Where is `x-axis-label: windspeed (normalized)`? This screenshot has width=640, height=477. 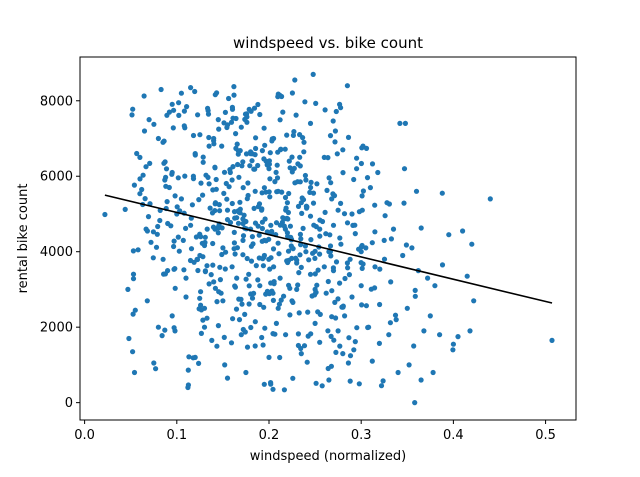
x-axis-label: windspeed (normalized) is located at coordinates (328, 456).